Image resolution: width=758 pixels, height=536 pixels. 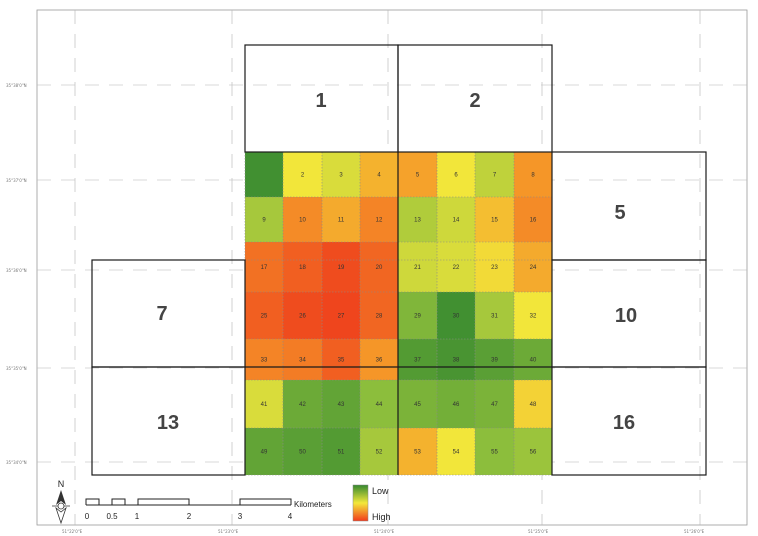 What do you see at coordinates (371, 503) in the screenshot?
I see `legend: Low High` at bounding box center [371, 503].